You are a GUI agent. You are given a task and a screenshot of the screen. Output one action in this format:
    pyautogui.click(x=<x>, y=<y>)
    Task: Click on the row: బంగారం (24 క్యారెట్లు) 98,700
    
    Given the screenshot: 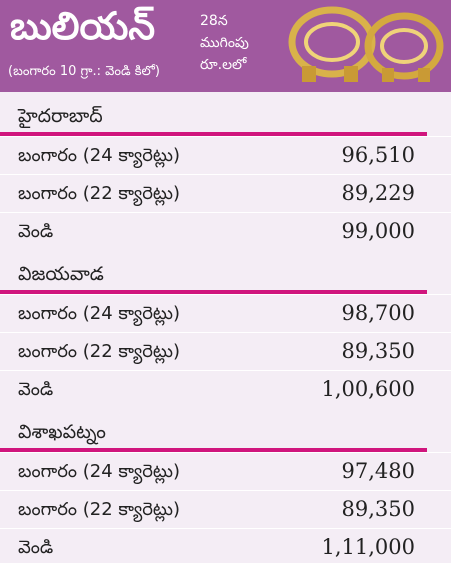 What is the action you would take?
    pyautogui.click(x=225, y=313)
    